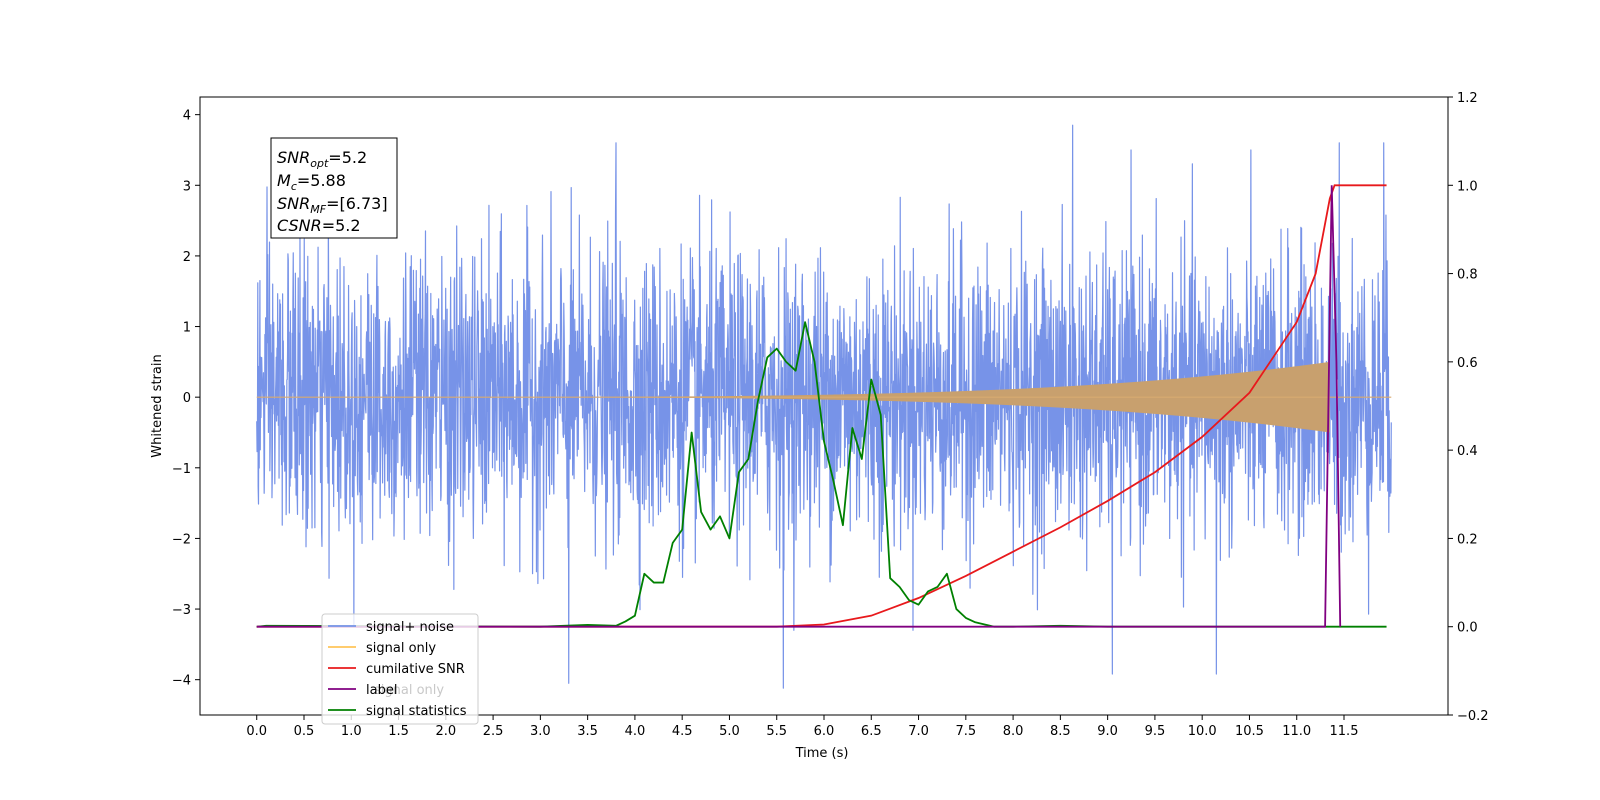 This screenshot has width=1600, height=800. Describe the element at coordinates (871, 731) in the screenshot. I see `x-tick-label: 6.5` at that location.